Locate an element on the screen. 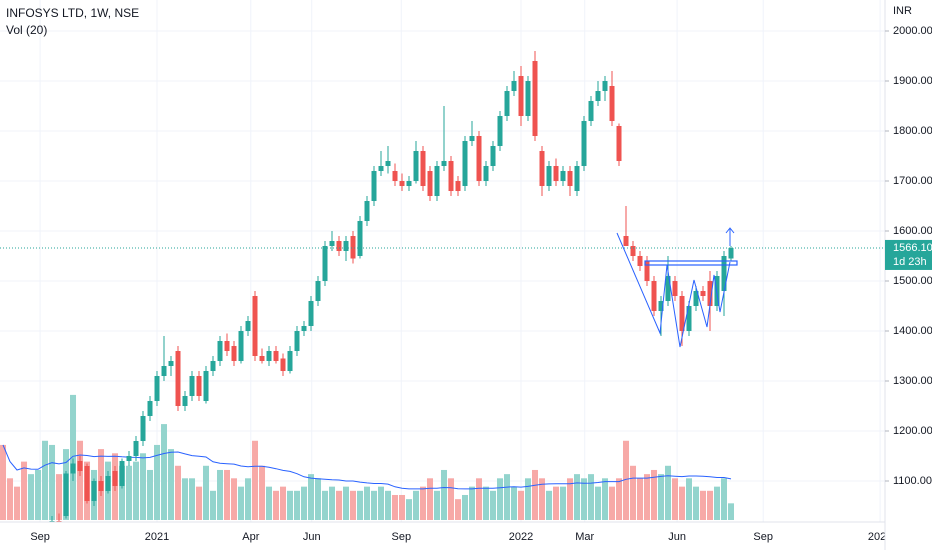  y-tick-label: 1600.00 is located at coordinates (912, 231).